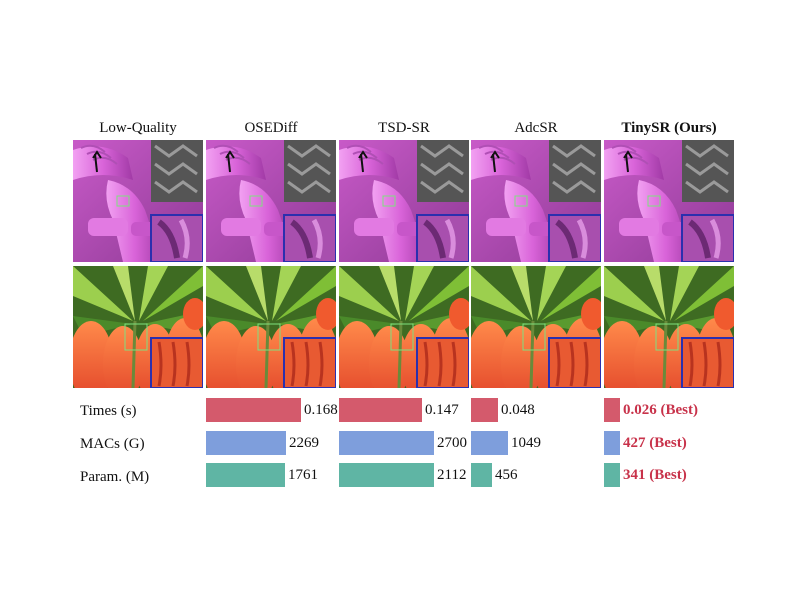 Image resolution: width=800 pixels, height=600 pixels. Describe the element at coordinates (655, 475) in the screenshot. I see `value-param-tinysr: 341 (Best)` at that location.